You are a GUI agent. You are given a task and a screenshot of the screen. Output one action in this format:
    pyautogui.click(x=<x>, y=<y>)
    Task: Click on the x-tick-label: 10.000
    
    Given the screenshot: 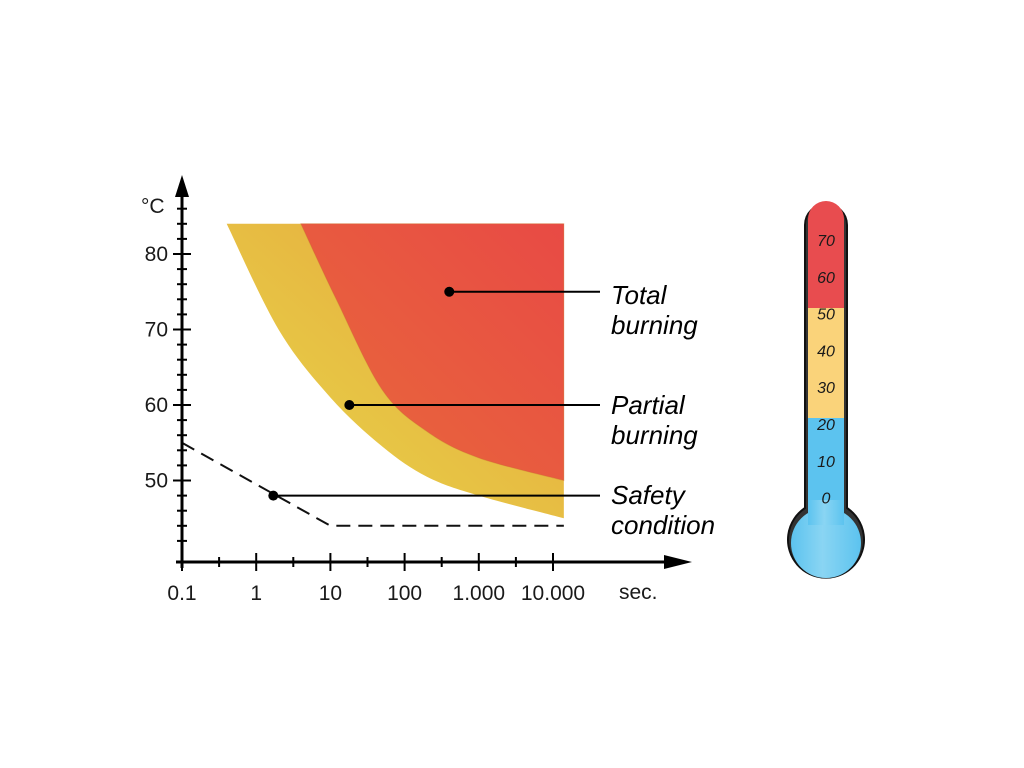 What is the action you would take?
    pyautogui.click(x=553, y=593)
    